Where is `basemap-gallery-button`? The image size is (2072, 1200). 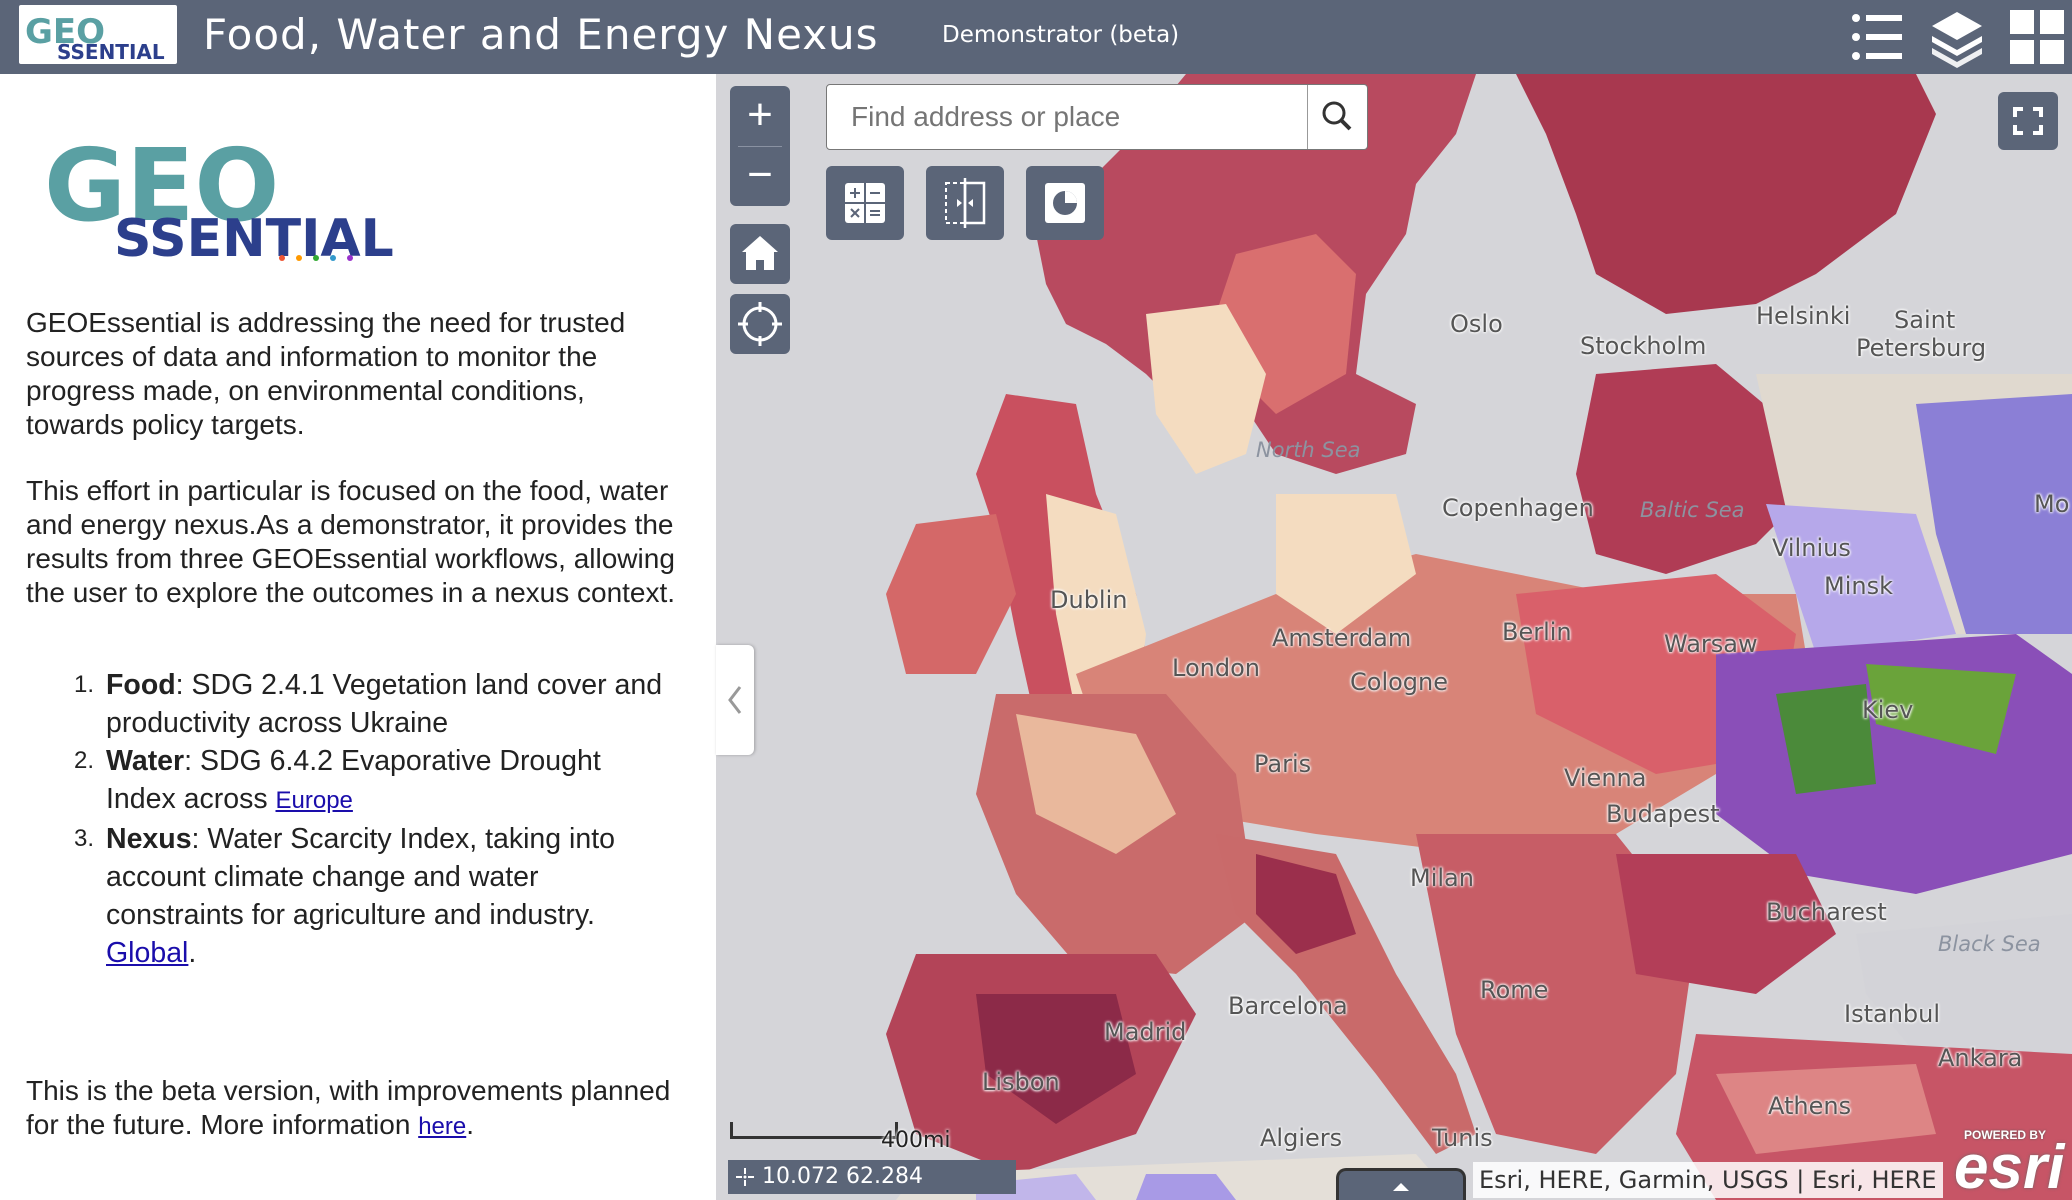
basemap-gallery-button is located at coordinates (2037, 37).